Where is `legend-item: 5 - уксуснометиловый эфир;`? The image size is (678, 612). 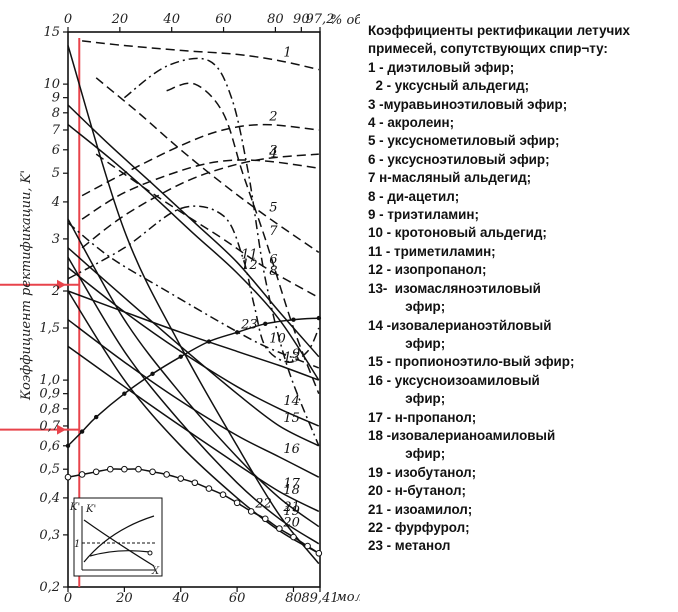
legend-item: 5 - уксуснометиловый эфир; is located at coordinates (464, 141).